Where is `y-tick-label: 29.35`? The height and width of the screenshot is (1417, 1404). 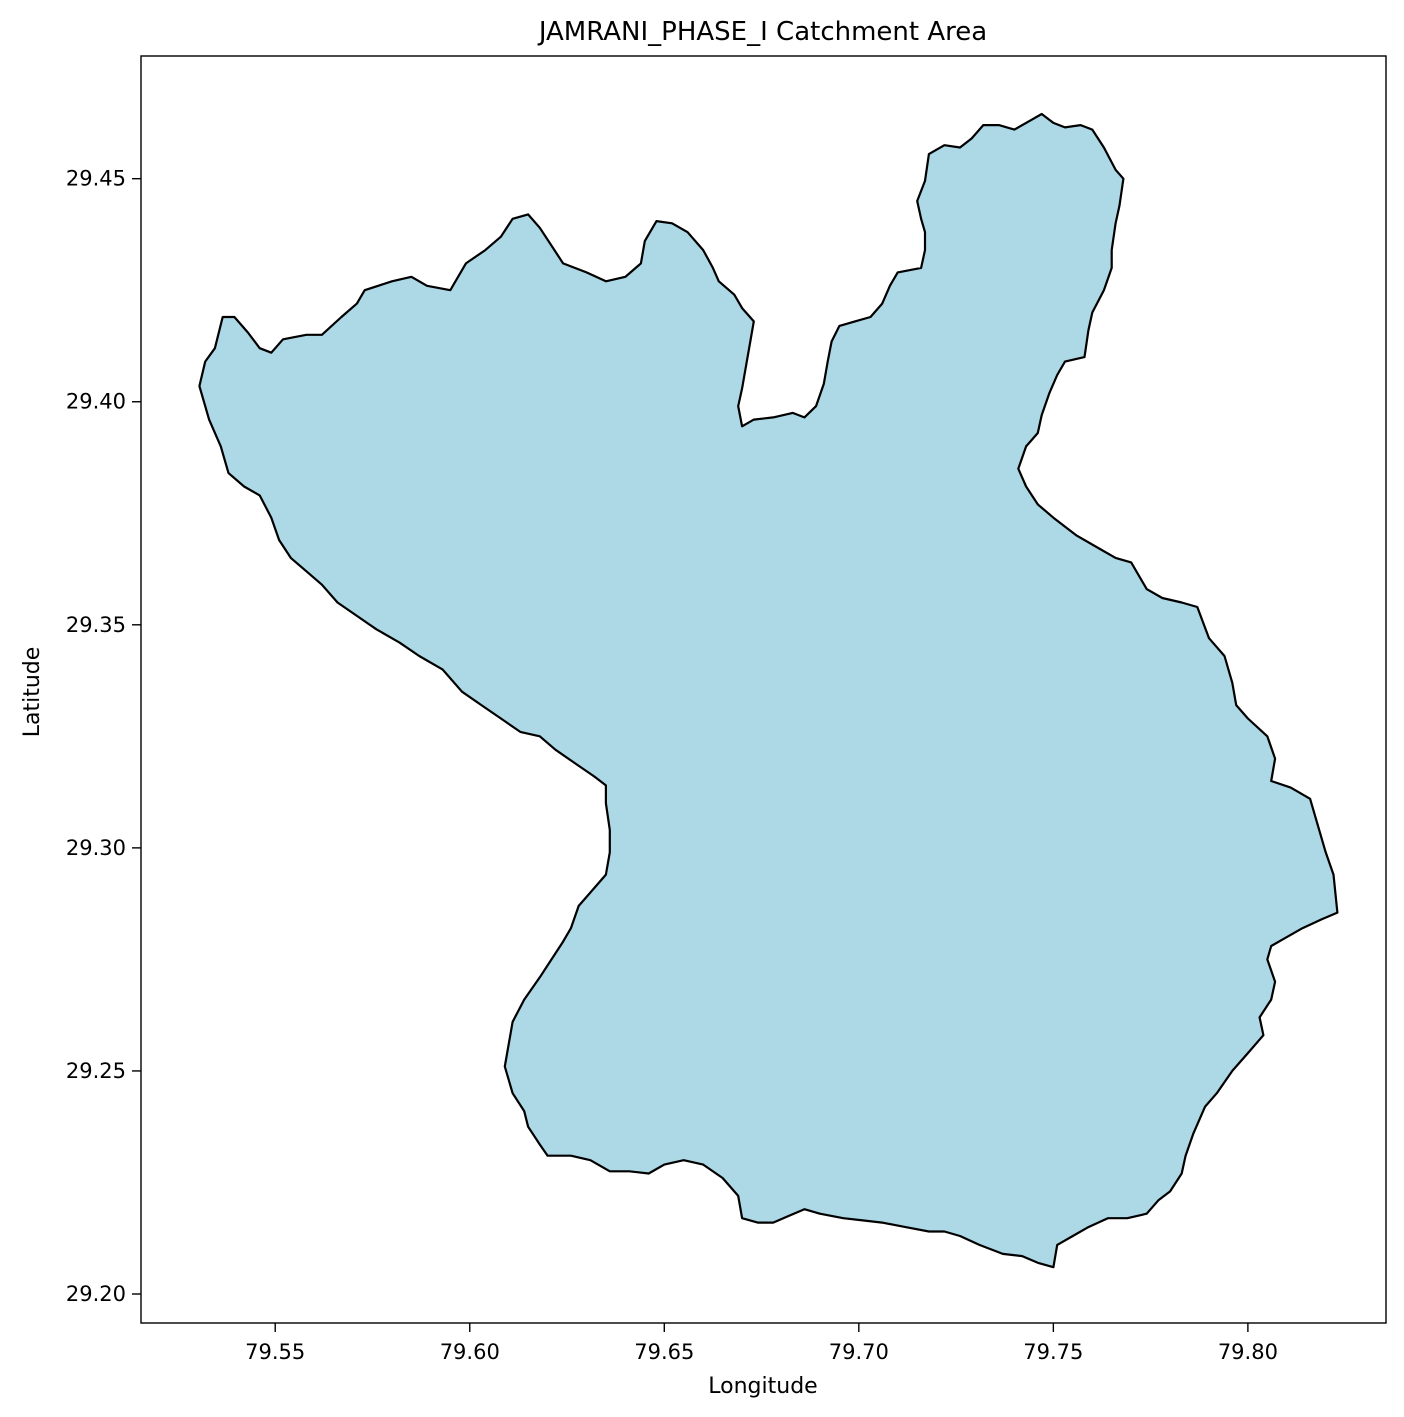
y-tick-label: 29.35 is located at coordinates (96, 625).